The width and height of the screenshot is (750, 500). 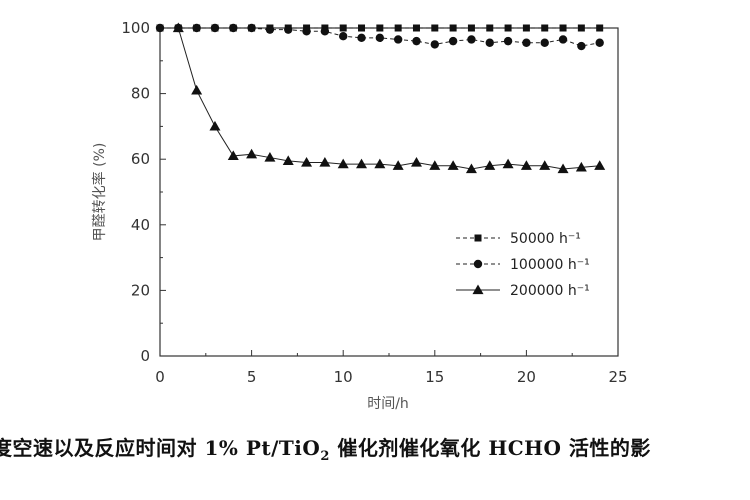 What do you see at coordinates (434, 377) in the screenshot?
I see `x-tick-label: 15` at bounding box center [434, 377].